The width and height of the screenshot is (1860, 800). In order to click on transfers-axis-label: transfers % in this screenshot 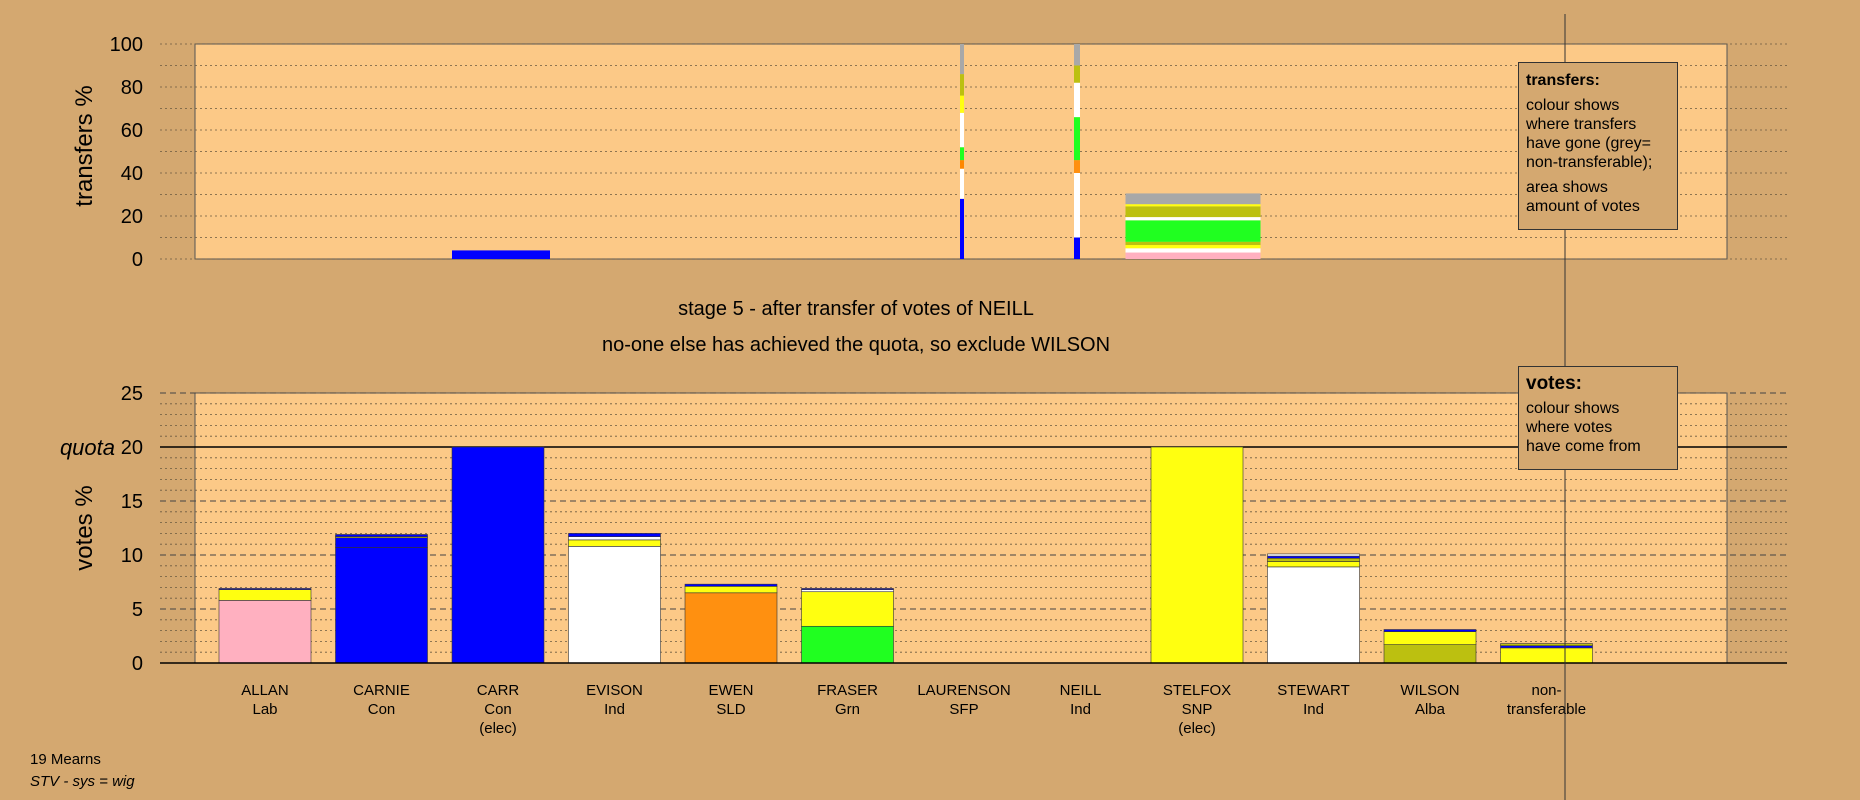, I will do `click(84, 145)`.